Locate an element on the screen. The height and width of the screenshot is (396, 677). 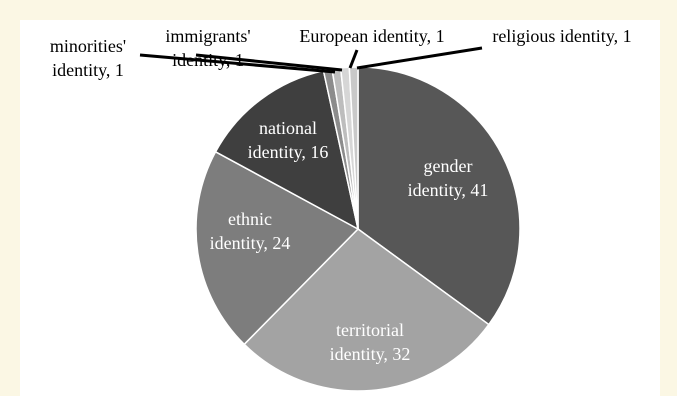
data-label-gender-identity: gender identity, 41 is located at coordinates (448, 178).